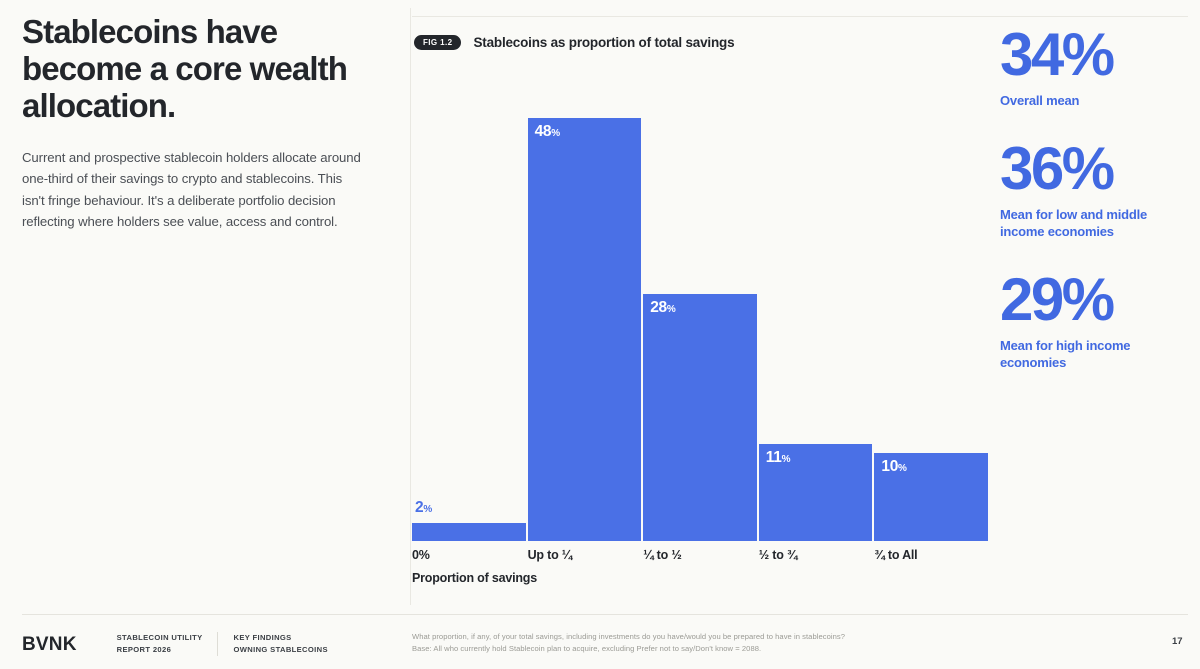  I want to click on bar-value-label: 28%, so click(663, 308).